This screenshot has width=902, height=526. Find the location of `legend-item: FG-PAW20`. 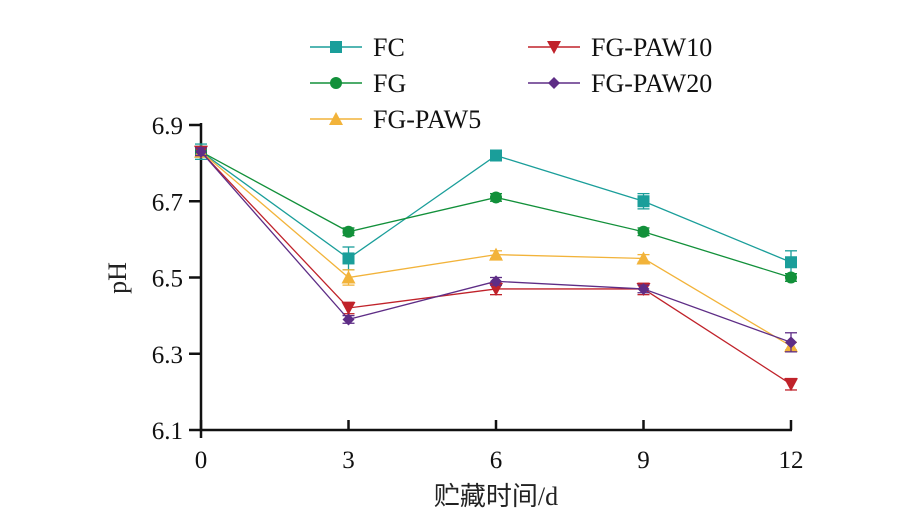

legend-item: FG-PAW20 is located at coordinates (620, 83).